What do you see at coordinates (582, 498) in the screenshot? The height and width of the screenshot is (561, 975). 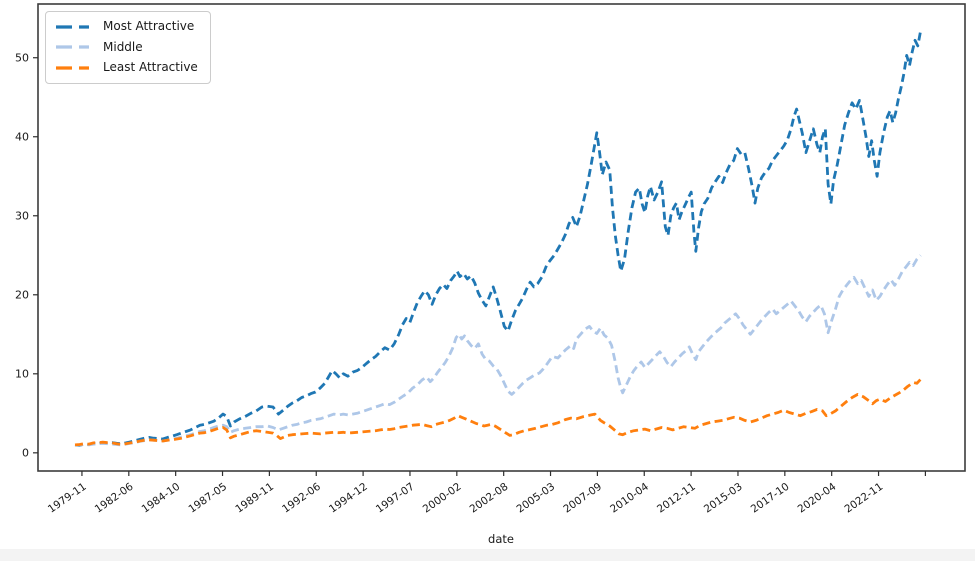 I see `x-tick-label: 2007-09` at bounding box center [582, 498].